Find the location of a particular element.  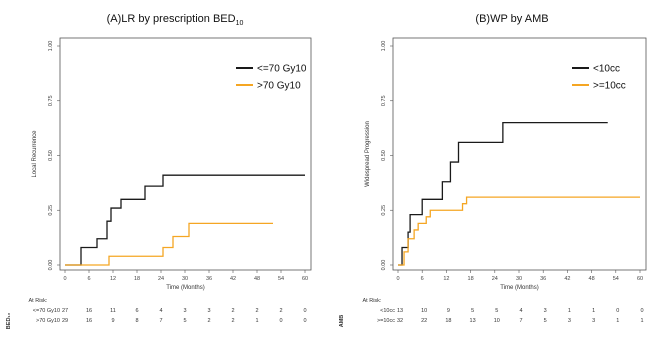

at-risk-value: 8 is located at coordinates (136, 321).